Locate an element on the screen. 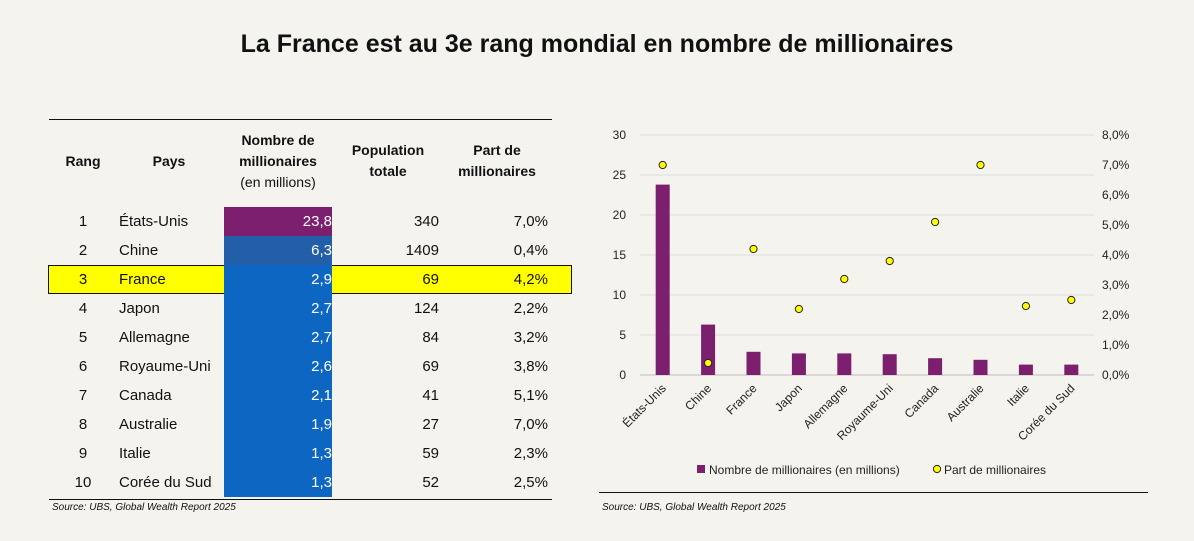  y-left-tick-label: 25 is located at coordinates (620, 175).